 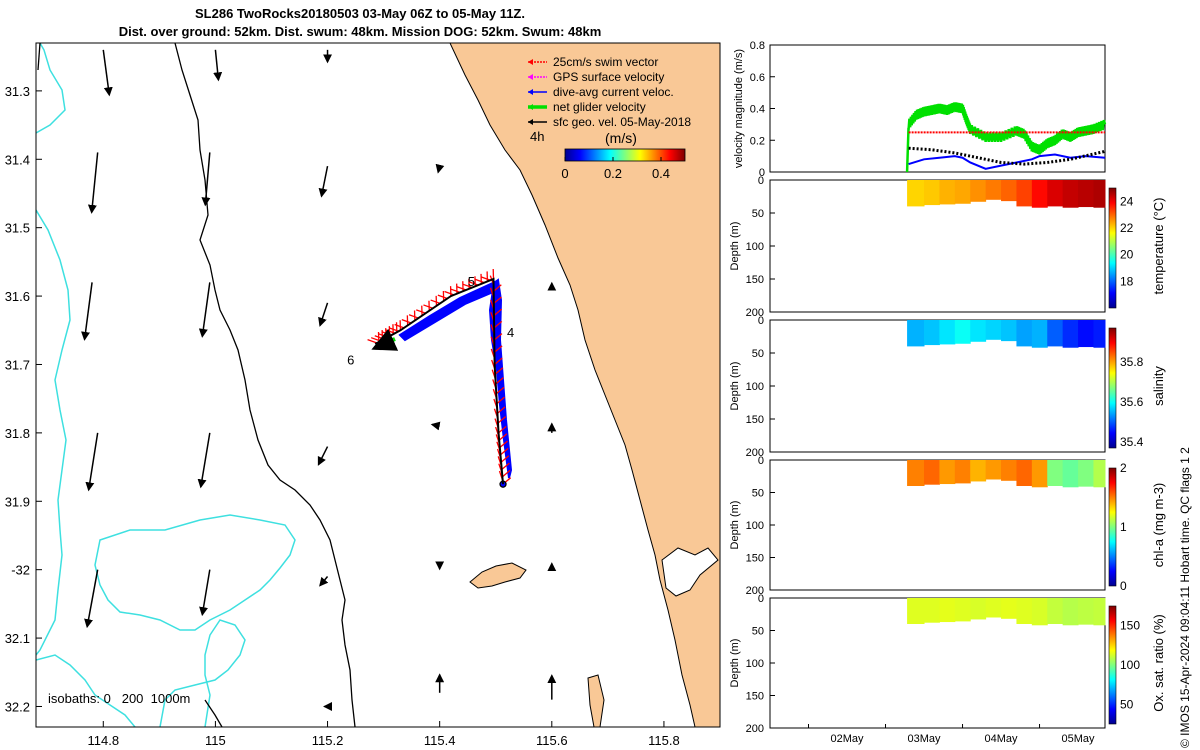 What do you see at coordinates (385, 339) in the screenshot?
I see `net-velocity-arrow` at bounding box center [385, 339].